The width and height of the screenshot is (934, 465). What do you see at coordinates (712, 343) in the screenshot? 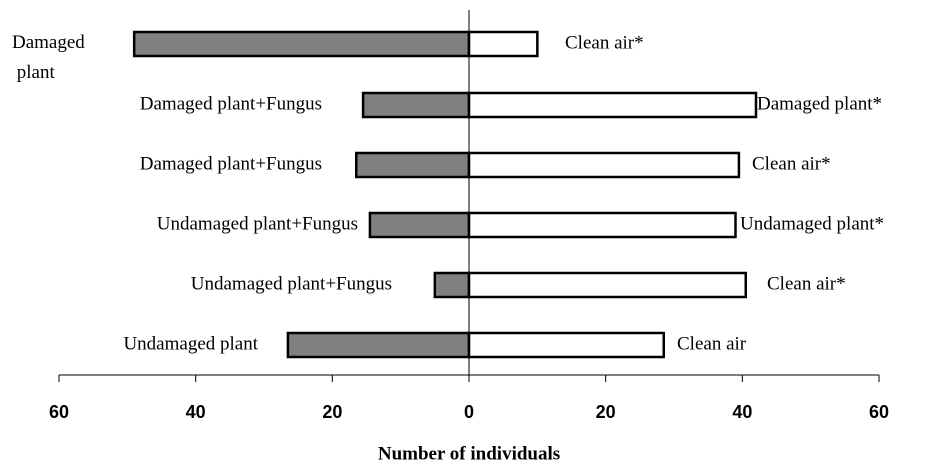
I see `right-label: Clean air` at bounding box center [712, 343].